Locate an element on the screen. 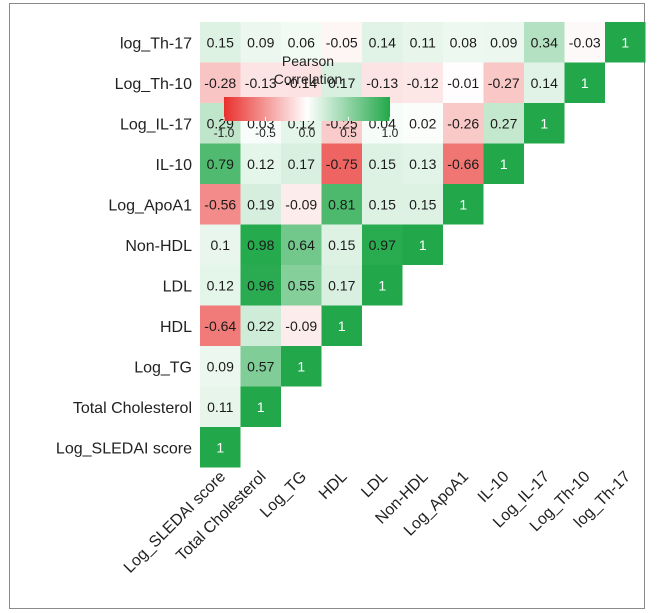 The image size is (657, 613). cell-value-label: -0.56 is located at coordinates (220, 204).